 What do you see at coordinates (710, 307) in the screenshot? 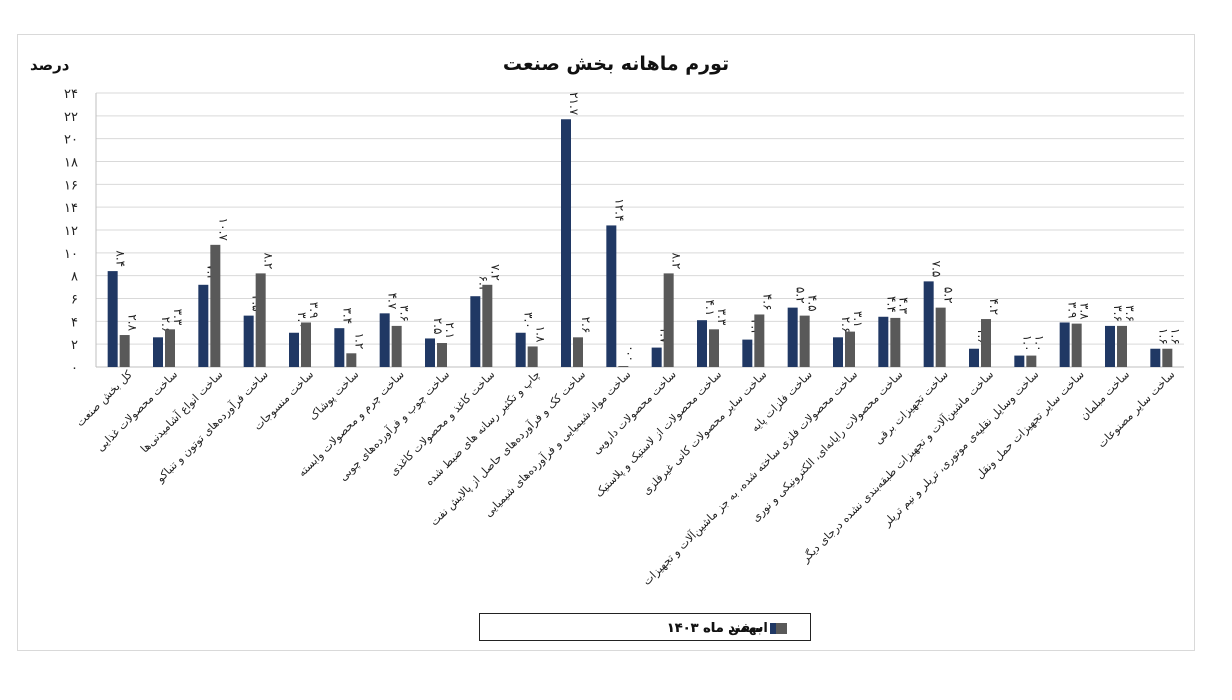
I see `data-label: ۴.۱` at bounding box center [710, 307].